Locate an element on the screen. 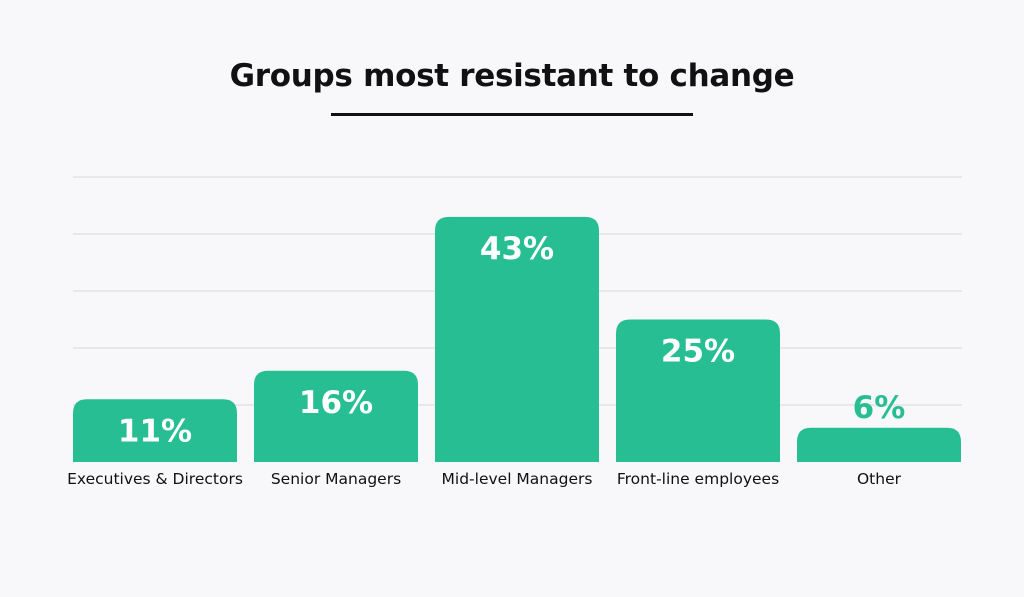  category-label: Mid-level Managers is located at coordinates (517, 479).